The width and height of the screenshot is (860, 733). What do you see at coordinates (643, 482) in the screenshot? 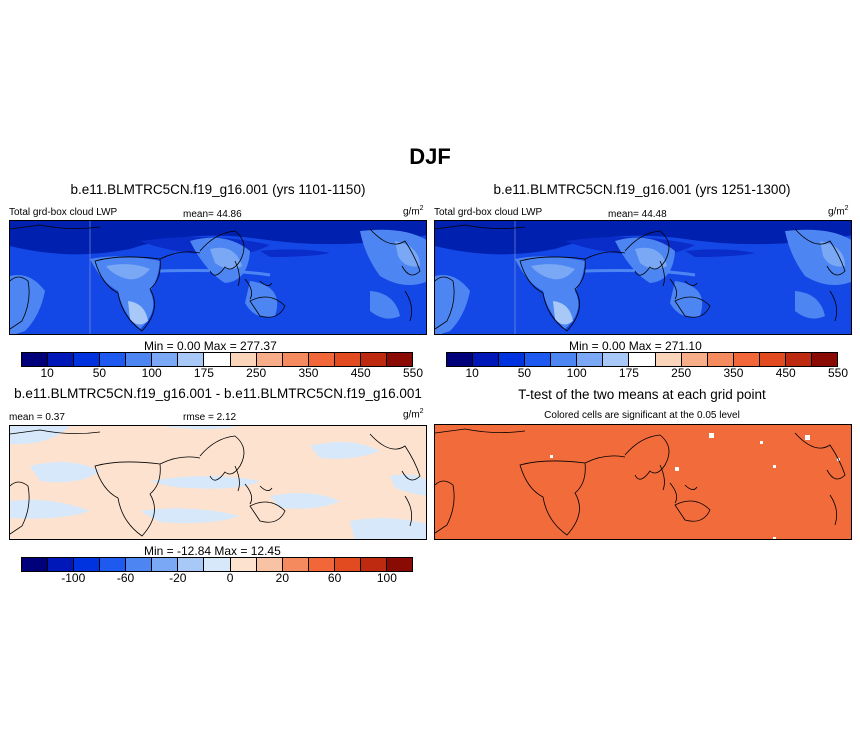
I see `map-bottom-right` at bounding box center [643, 482].